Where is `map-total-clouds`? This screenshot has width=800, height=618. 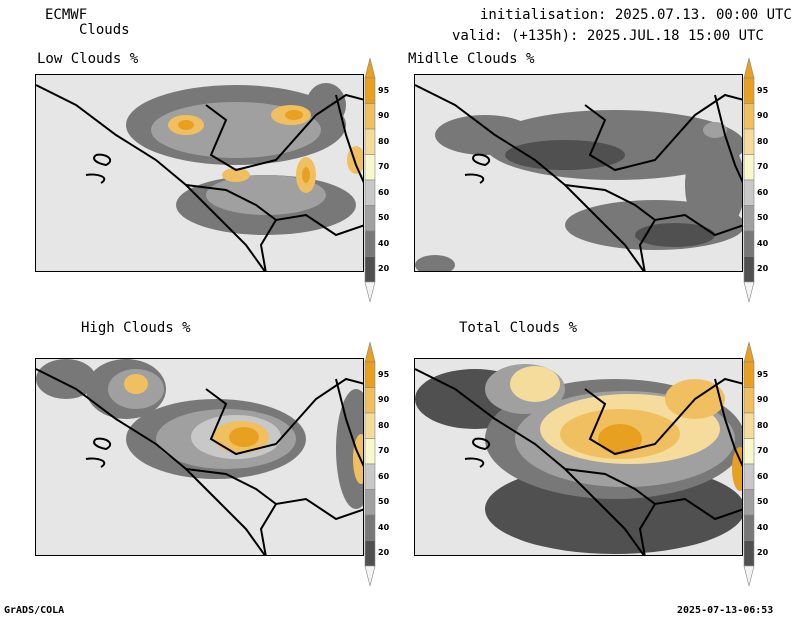 map-total-clouds is located at coordinates (578, 457).